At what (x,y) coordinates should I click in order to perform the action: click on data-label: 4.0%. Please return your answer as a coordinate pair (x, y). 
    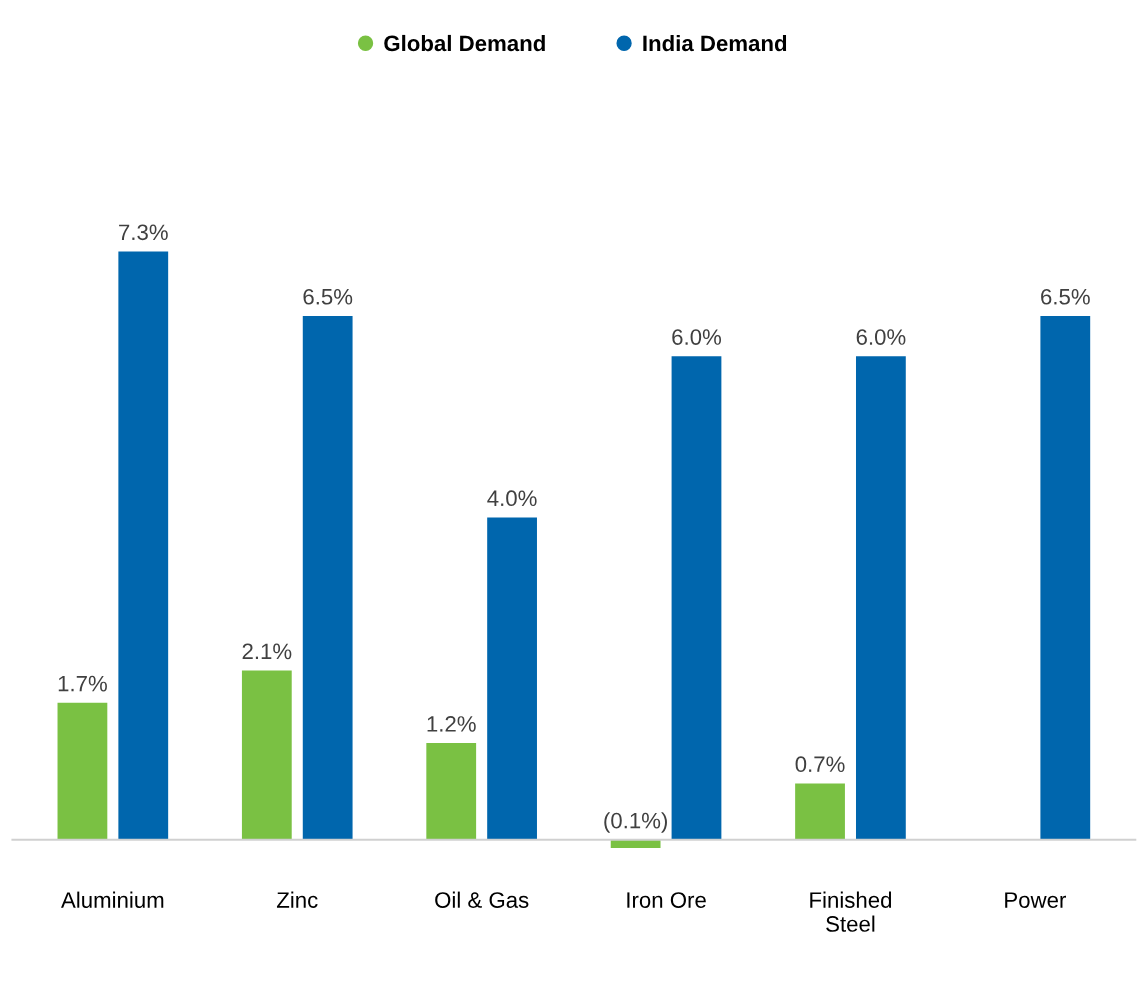
    Looking at the image, I should click on (512, 498).